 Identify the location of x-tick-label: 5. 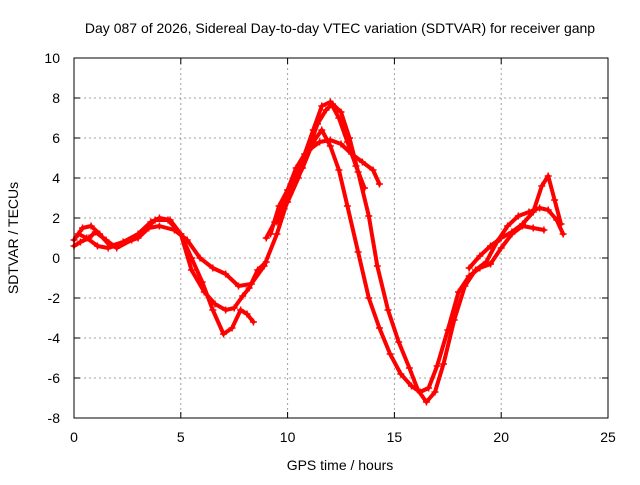
(181, 437).